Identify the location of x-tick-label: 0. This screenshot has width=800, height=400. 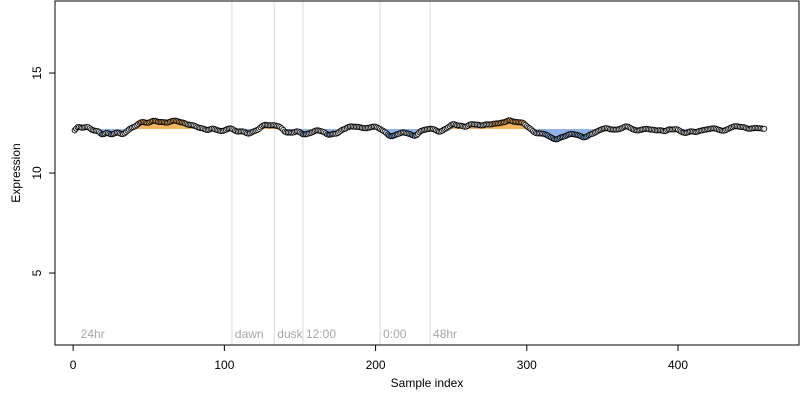
(73, 365).